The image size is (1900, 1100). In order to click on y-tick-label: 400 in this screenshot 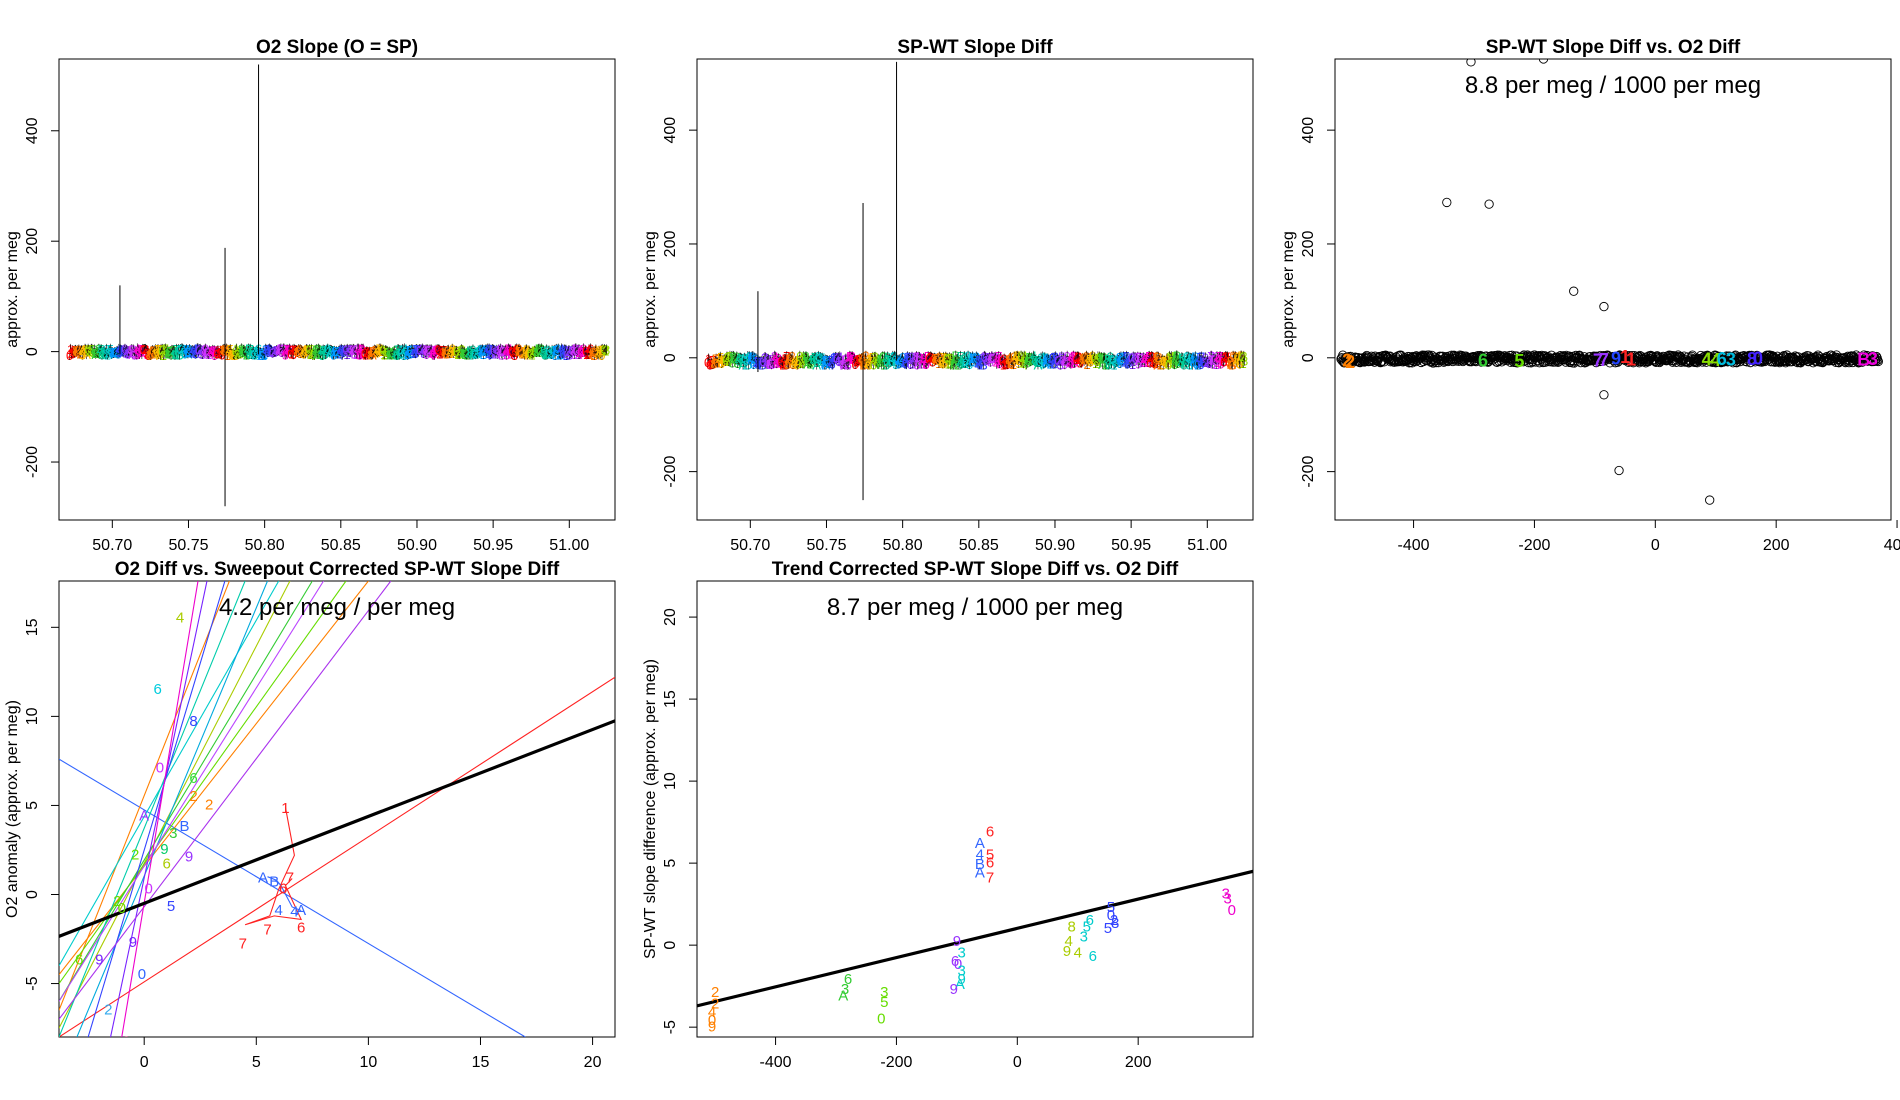, I will do `click(1308, 130)`.